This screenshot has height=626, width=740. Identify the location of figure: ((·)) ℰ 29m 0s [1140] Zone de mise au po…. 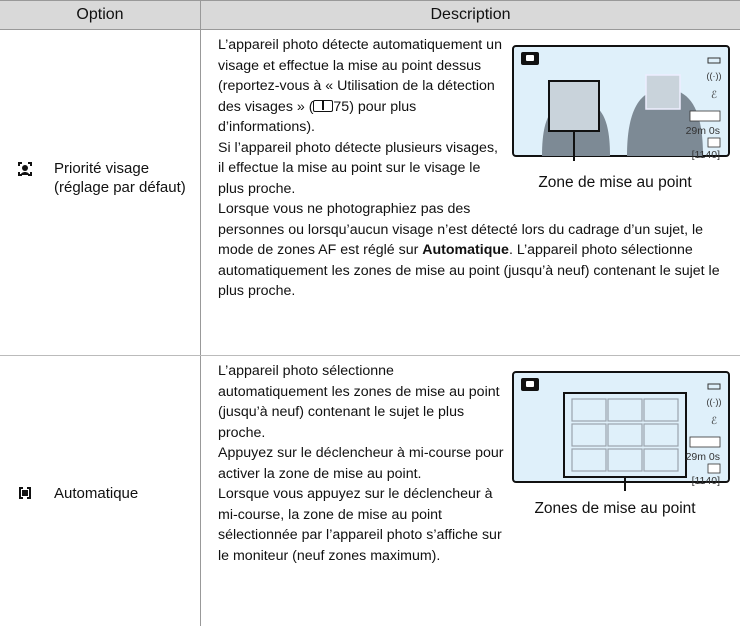
(625, 119).